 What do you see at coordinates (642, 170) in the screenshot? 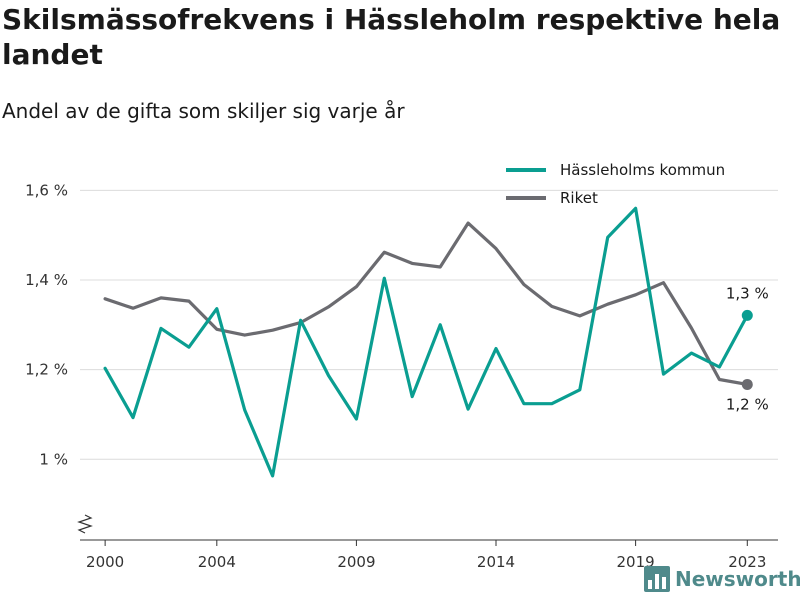
I see `legend-label: Hässleholms kommun` at bounding box center [642, 170].